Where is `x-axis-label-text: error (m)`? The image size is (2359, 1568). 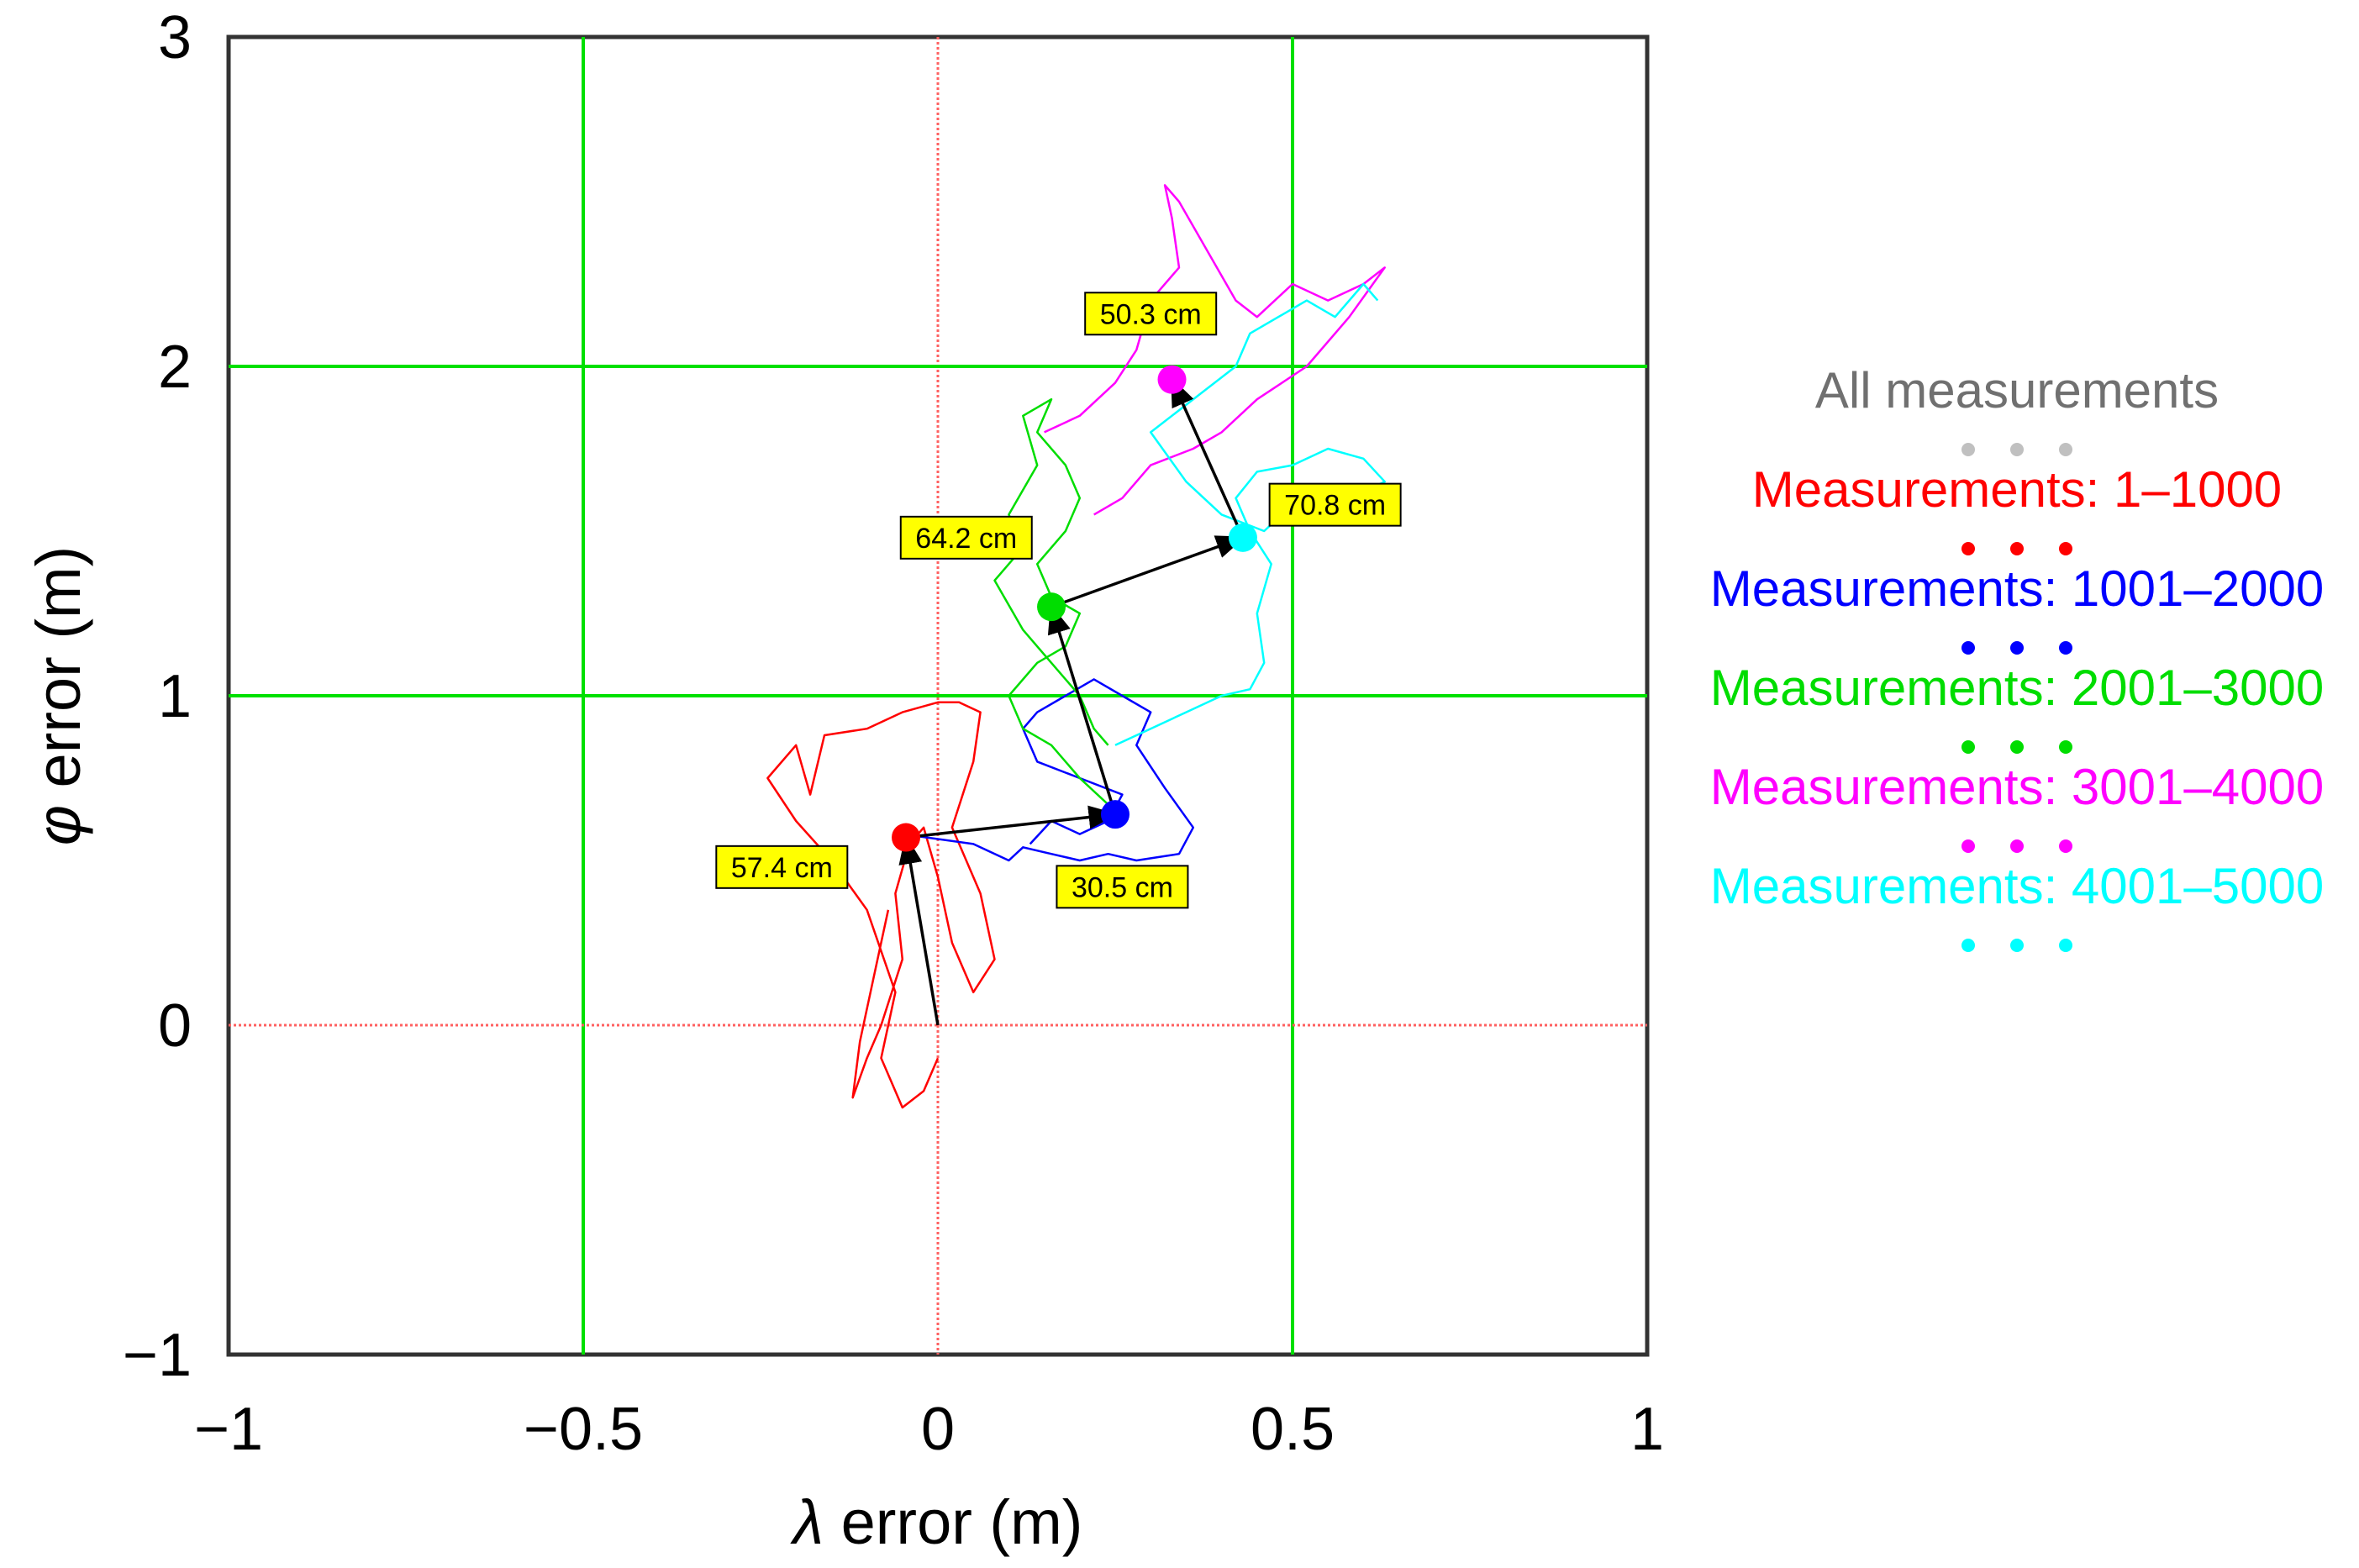
x-axis-label-text: error (m) is located at coordinates (953, 1522).